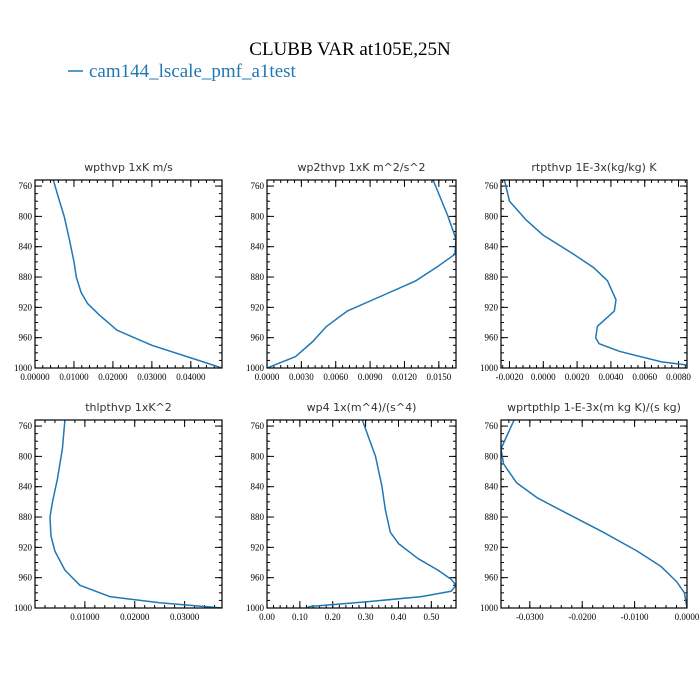 Image resolution: width=700 pixels, height=700 pixels. I want to click on x-tick-label: 0.00000, so click(35, 377).